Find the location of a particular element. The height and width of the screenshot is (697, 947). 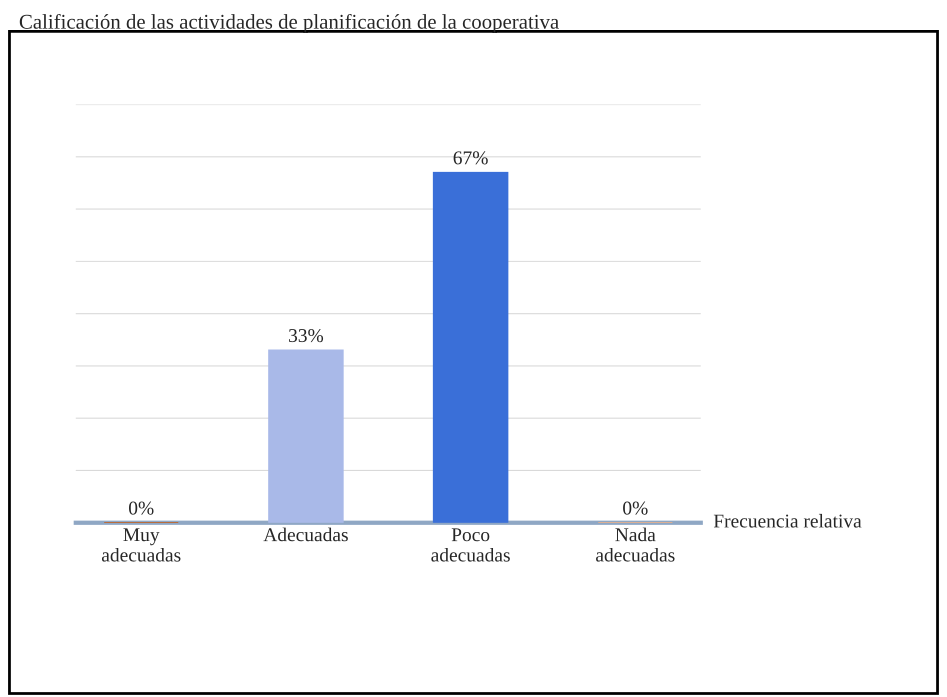

x-tick-label: Nada adecuadas is located at coordinates (635, 545).